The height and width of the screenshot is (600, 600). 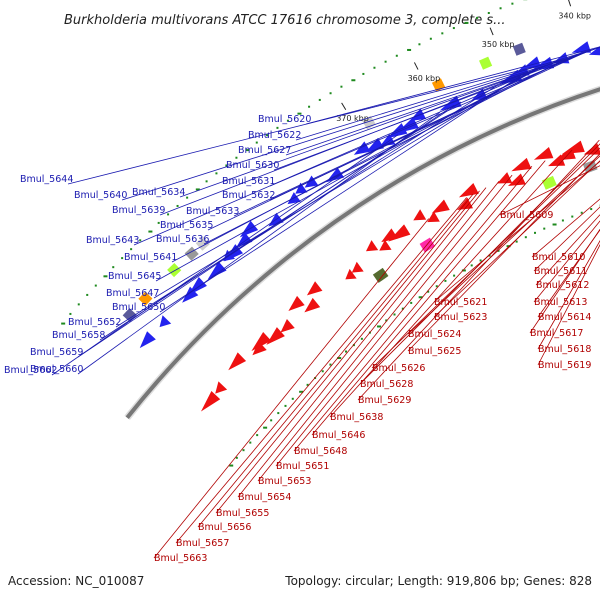 I want to click on inner-gene-label: Bmul_5656, so click(x=224, y=527).